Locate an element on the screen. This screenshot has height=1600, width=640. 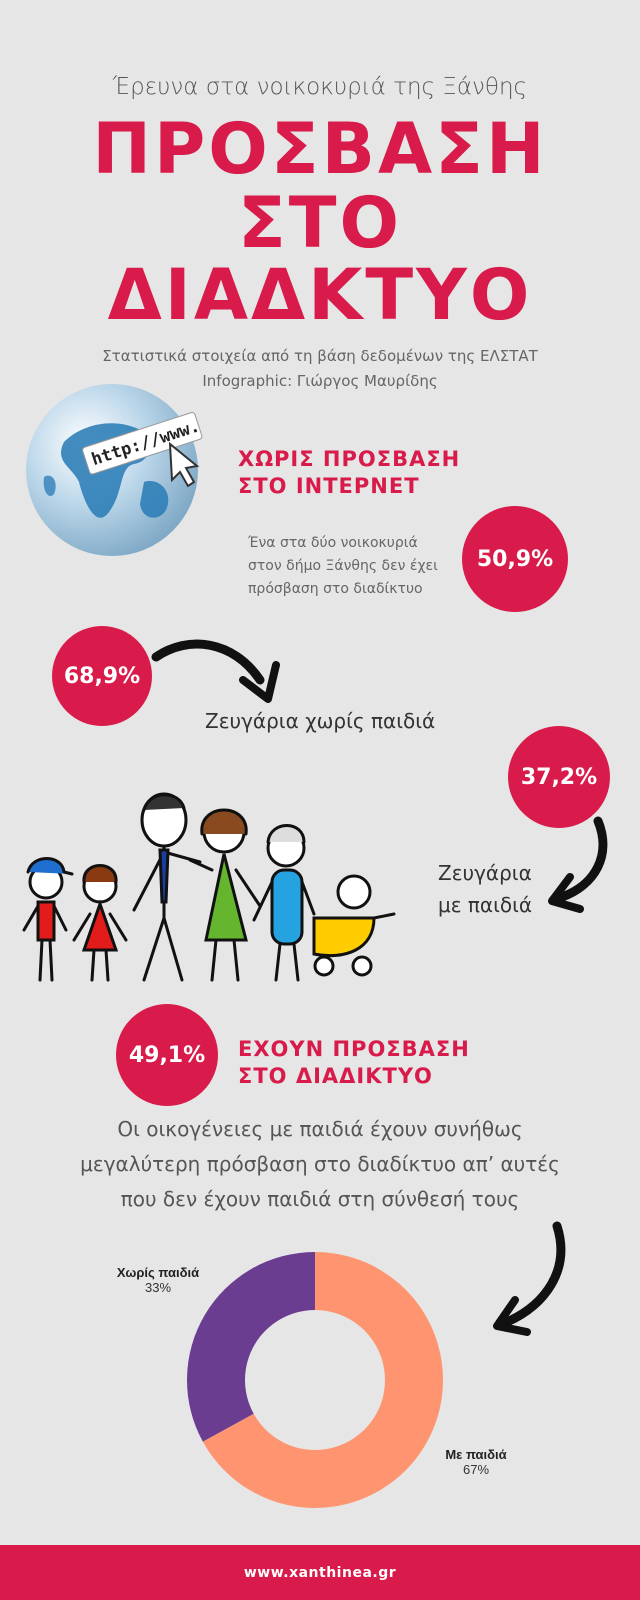
couples-with-children-badge: 37,2% is located at coordinates (559, 777).